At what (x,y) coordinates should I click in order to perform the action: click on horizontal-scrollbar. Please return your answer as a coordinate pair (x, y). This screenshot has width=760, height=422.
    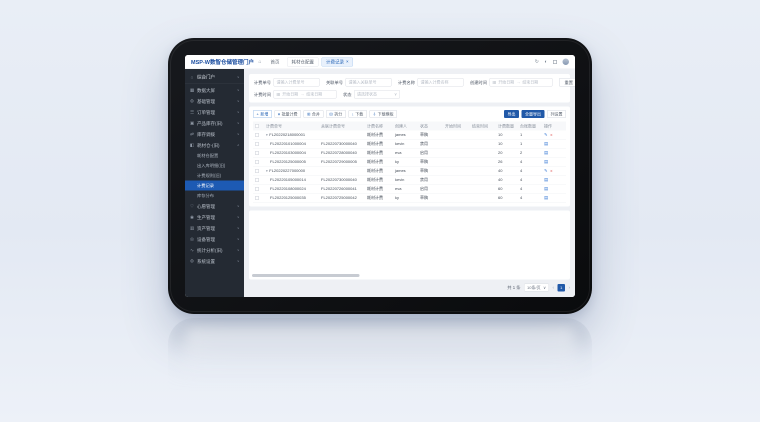
    Looking at the image, I should click on (306, 275).